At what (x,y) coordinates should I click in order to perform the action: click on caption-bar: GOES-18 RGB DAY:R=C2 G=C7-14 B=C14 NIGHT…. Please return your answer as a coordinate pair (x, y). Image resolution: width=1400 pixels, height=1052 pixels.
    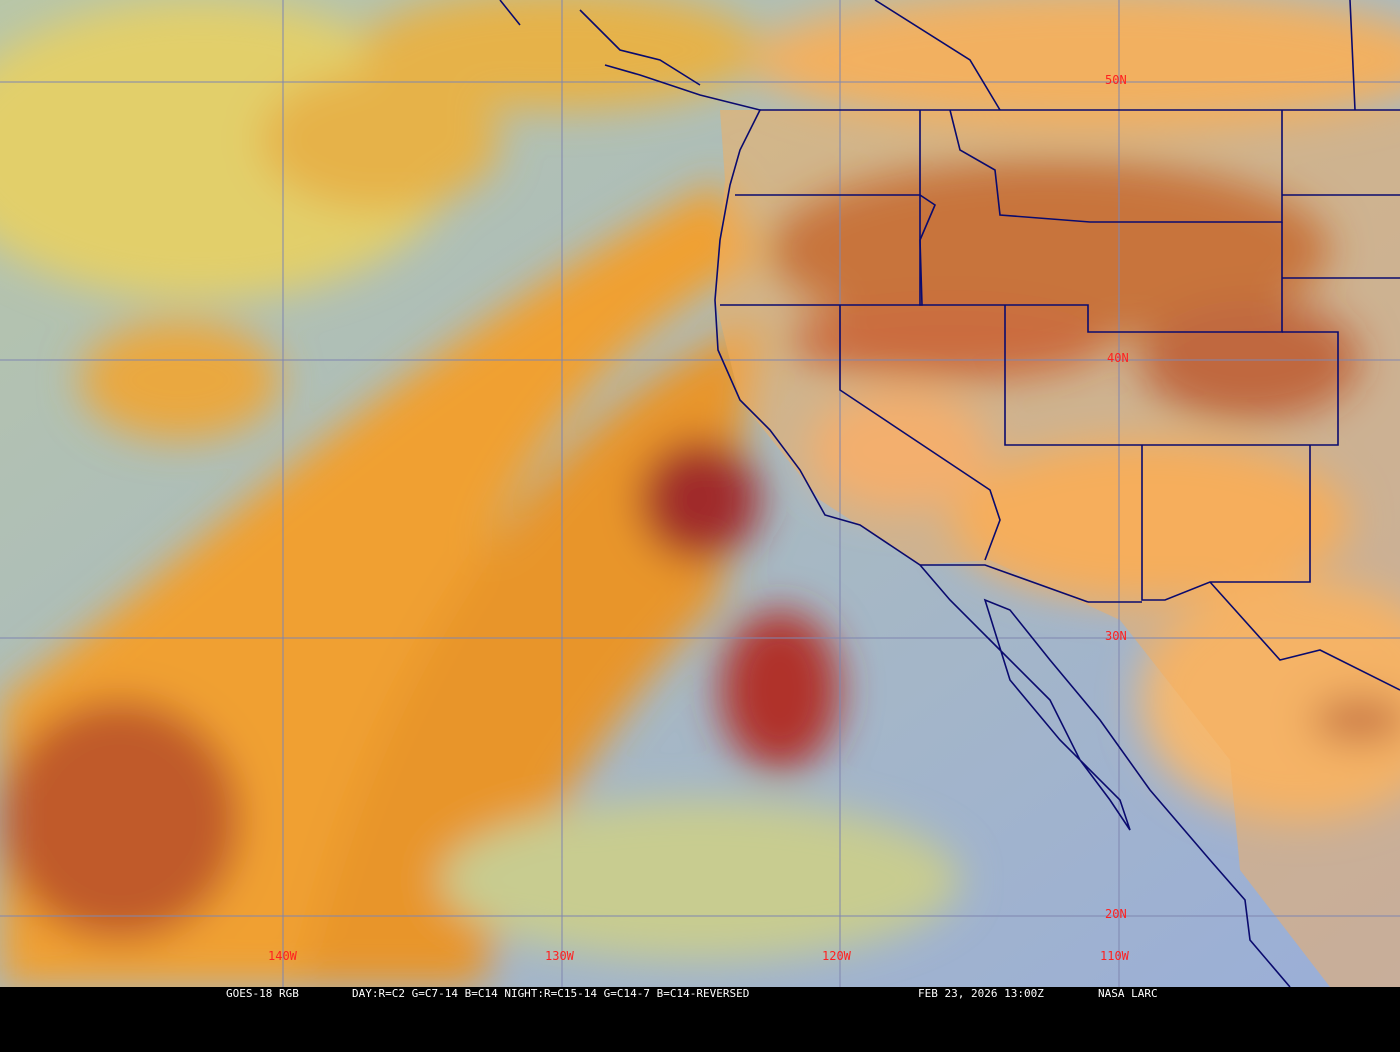
    Looking at the image, I should click on (700, 993).